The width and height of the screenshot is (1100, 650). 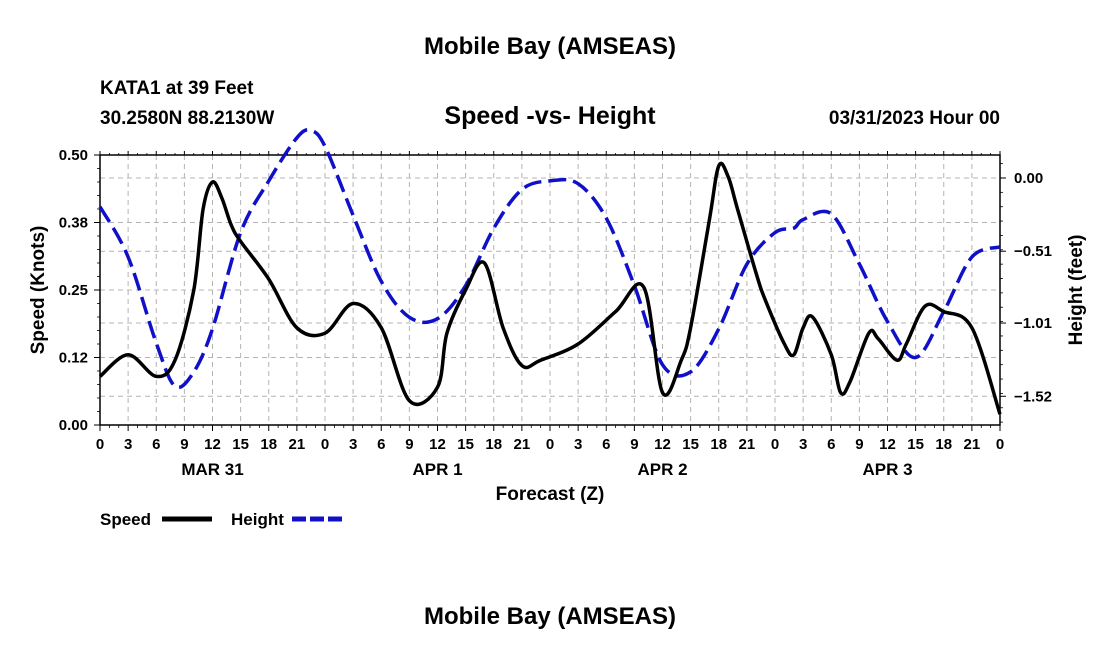 What do you see at coordinates (550, 46) in the screenshot?
I see `page-title: Mobile Bay (AMSEAS)` at bounding box center [550, 46].